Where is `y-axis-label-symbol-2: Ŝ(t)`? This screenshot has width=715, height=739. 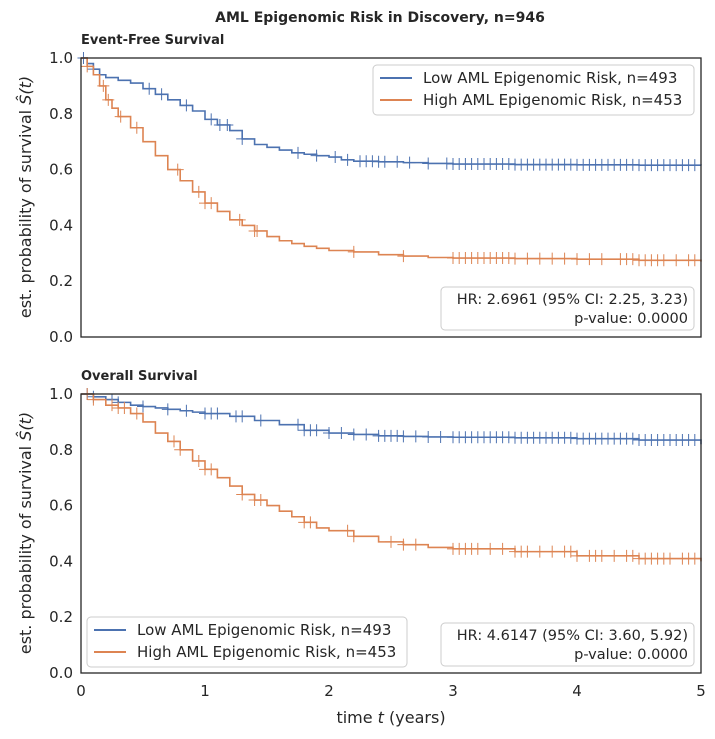
y-axis-label-symbol-2: Ŝ(t) is located at coordinates (25, 426).